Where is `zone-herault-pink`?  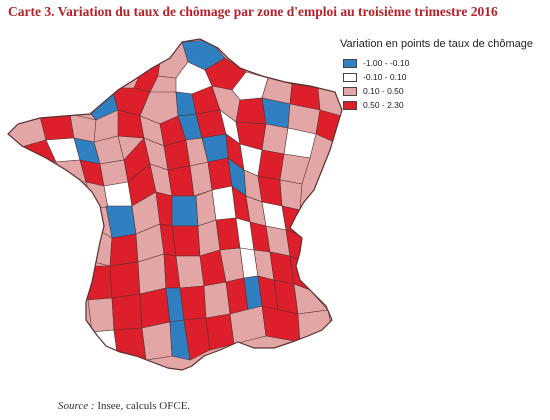
zone-herault-pink is located at coordinates (190, 272).